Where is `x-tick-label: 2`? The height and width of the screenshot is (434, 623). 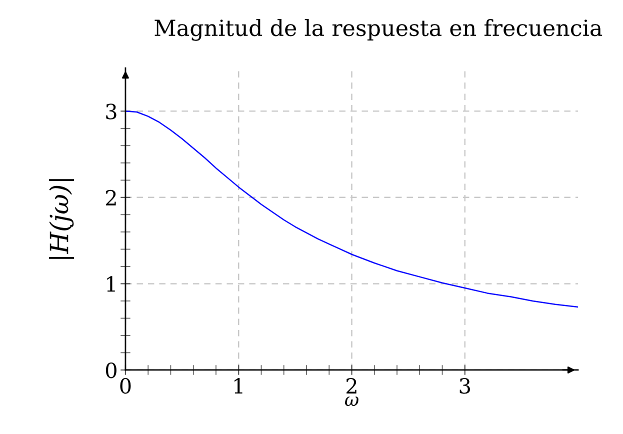
x-tick-label: 2 is located at coordinates (351, 386).